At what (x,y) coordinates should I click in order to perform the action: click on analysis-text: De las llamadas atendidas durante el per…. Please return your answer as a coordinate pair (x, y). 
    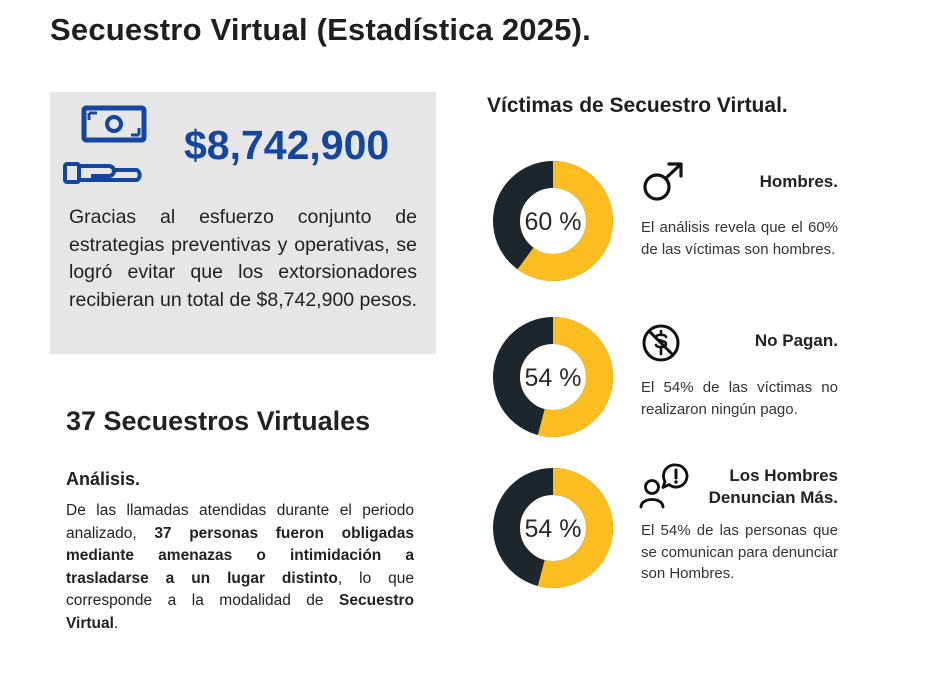
    Looking at the image, I should click on (240, 567).